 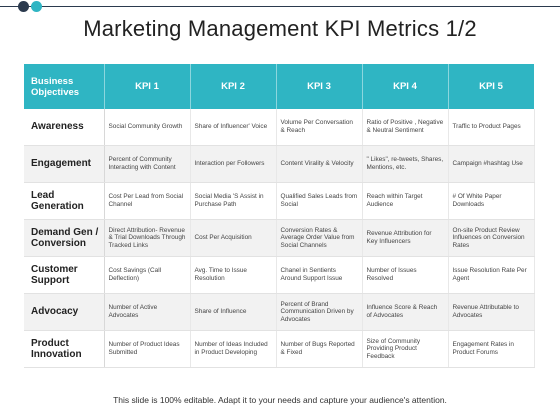 I want to click on header-kpi-4: KPI 4, so click(x=405, y=86).